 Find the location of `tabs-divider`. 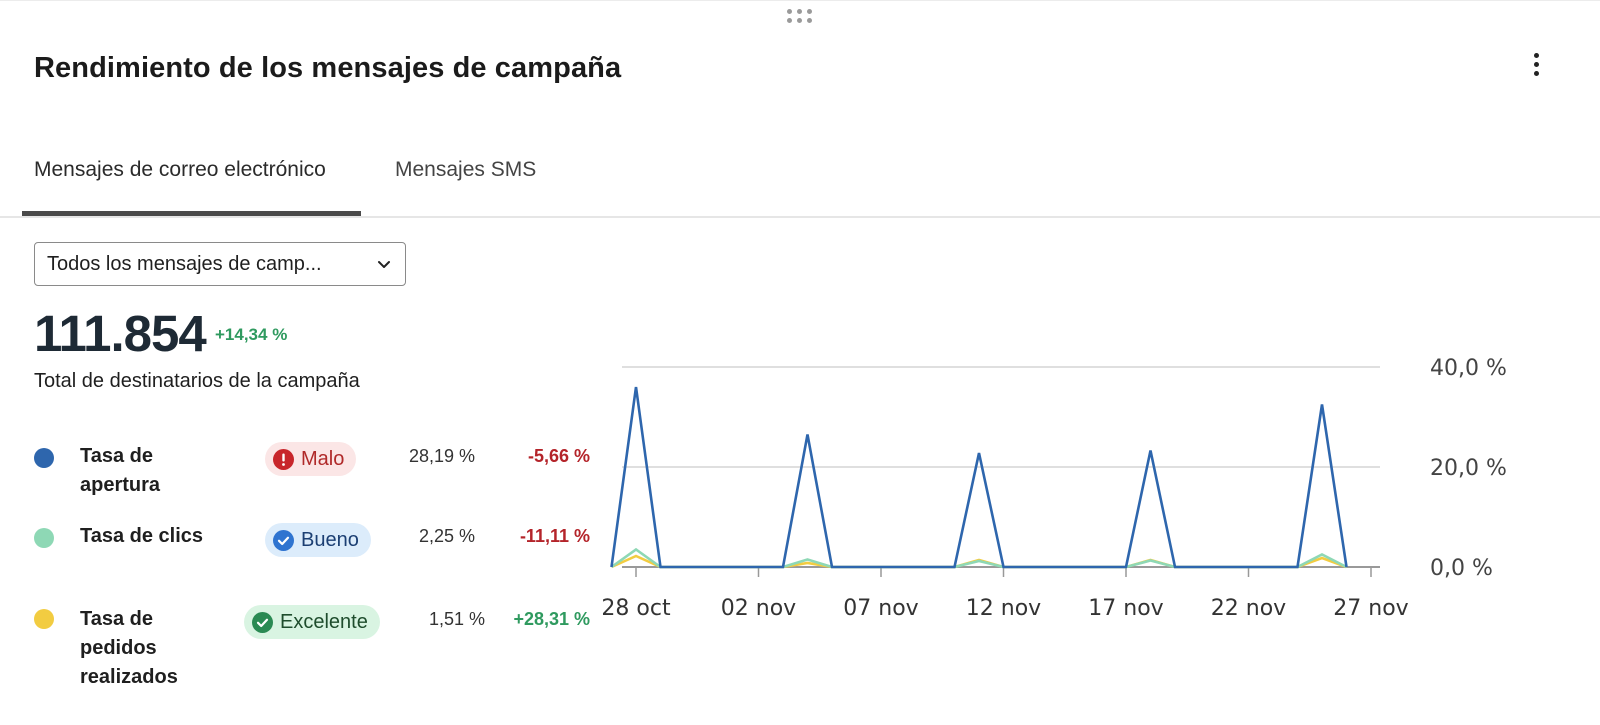

tabs-divider is located at coordinates (800, 217).